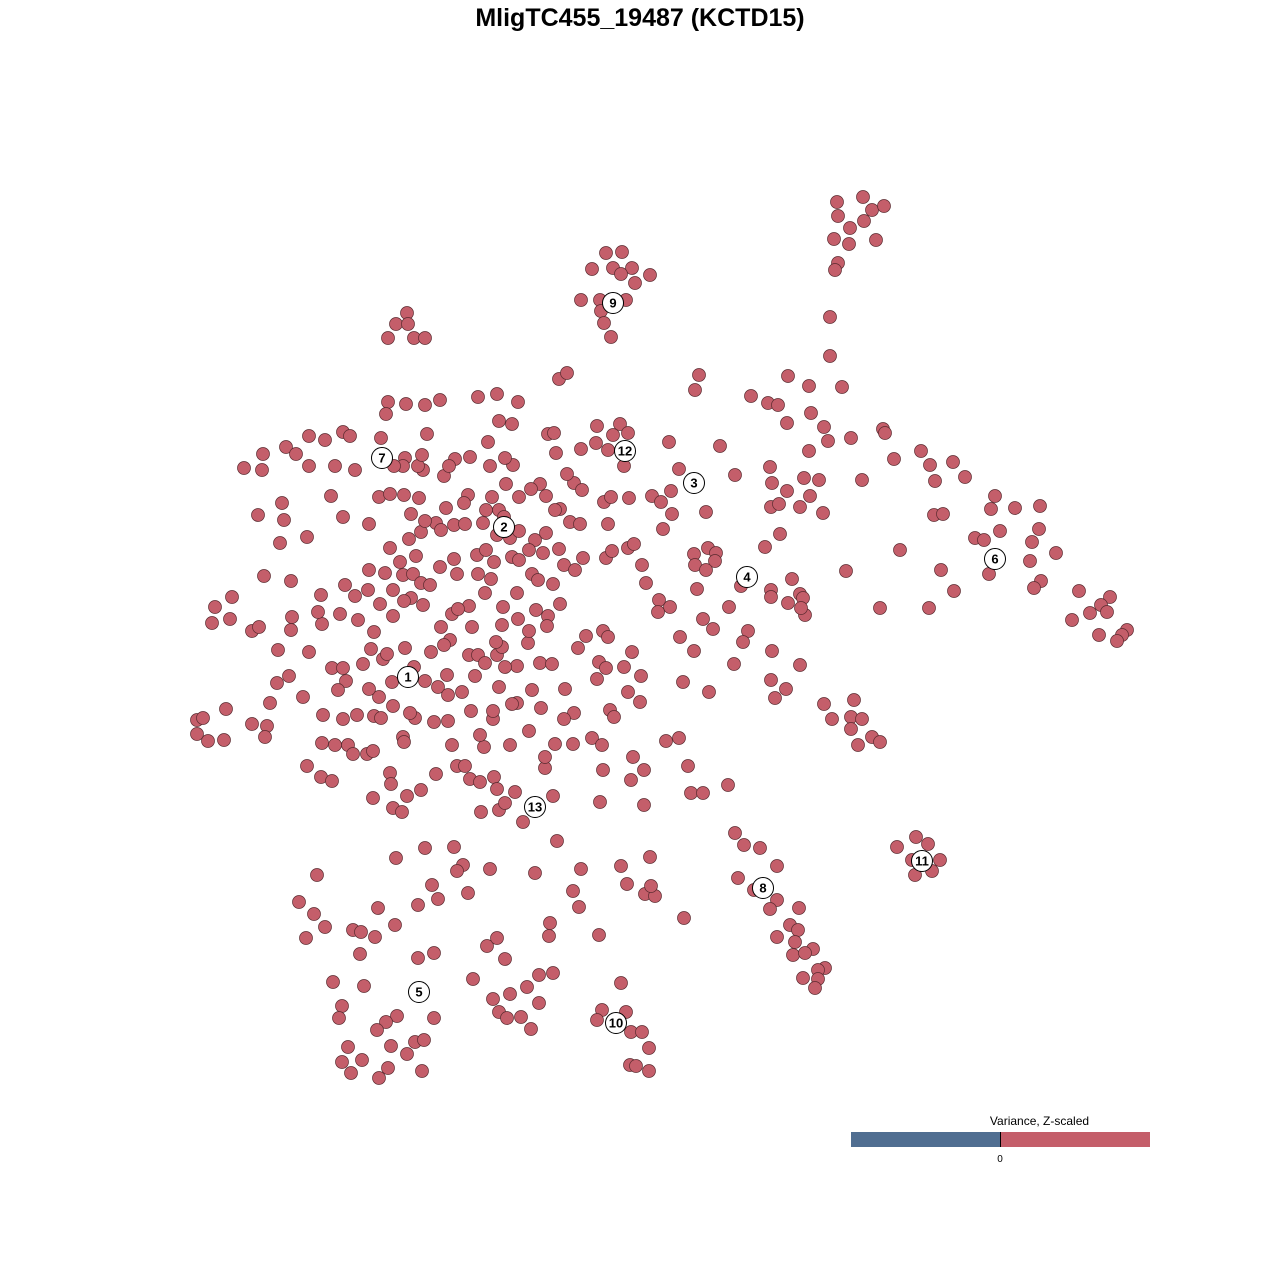 The width and height of the screenshot is (1280, 1280). I want to click on cluster-label-text: 10, so click(616, 1023).